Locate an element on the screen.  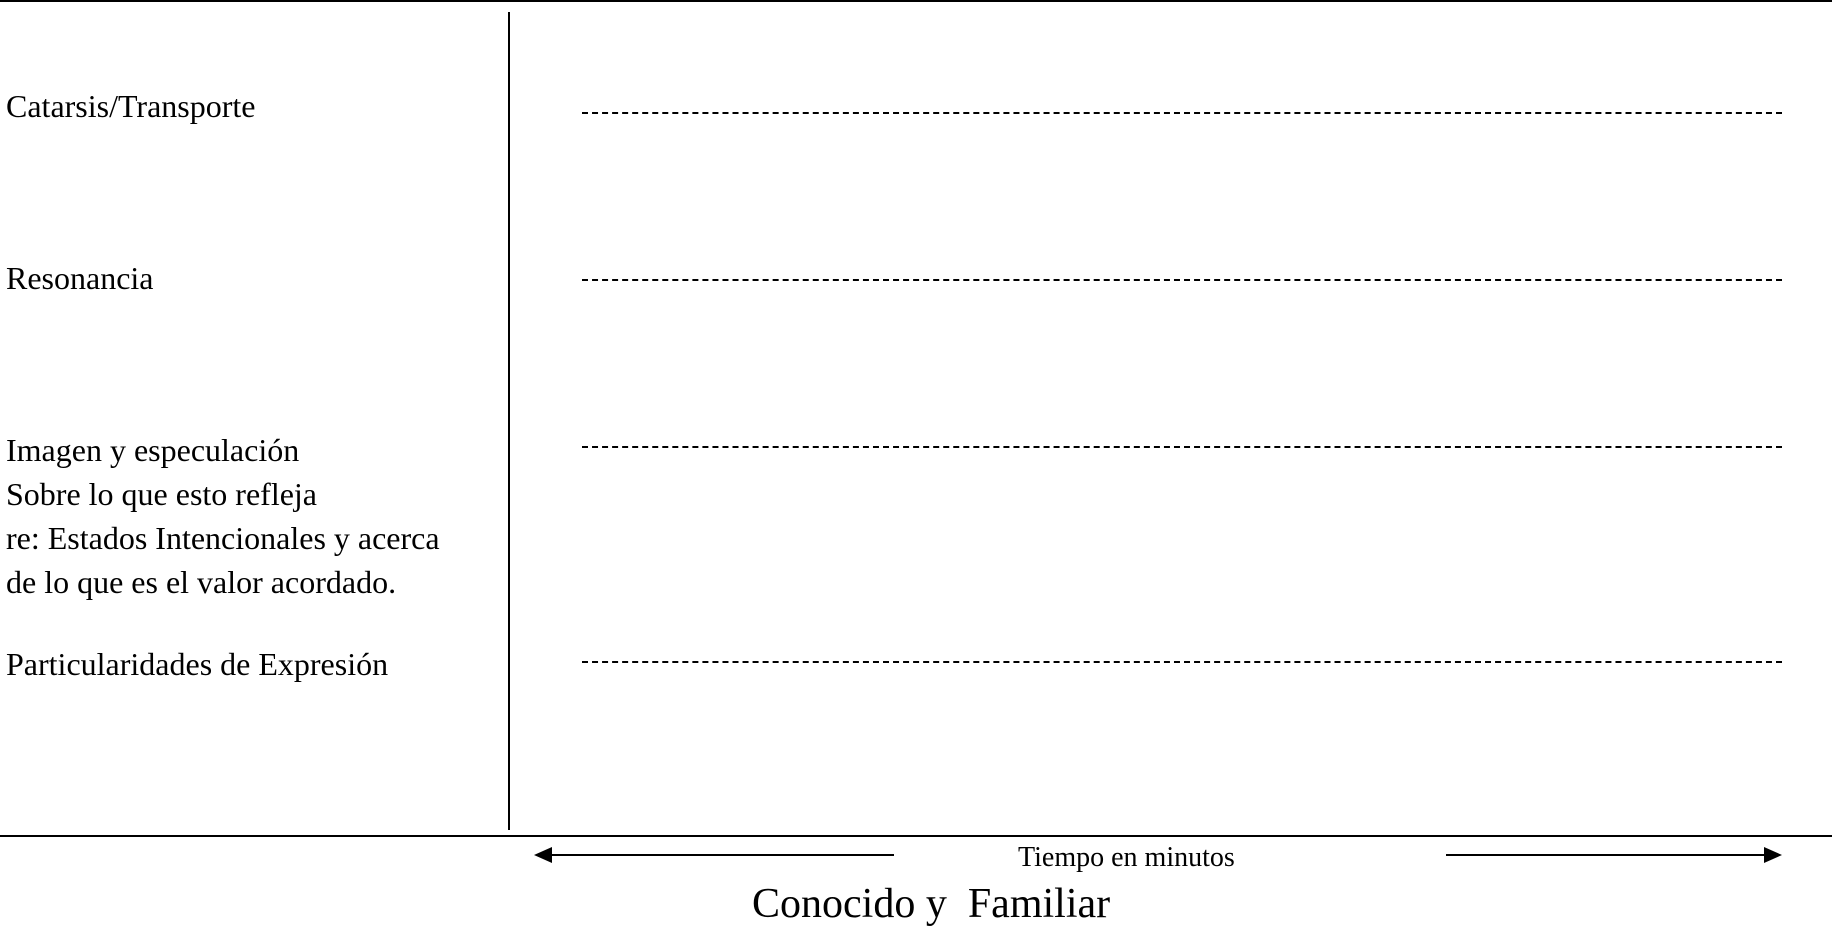
level-label-particularidades: Particularidades de Expresión is located at coordinates (197, 664).